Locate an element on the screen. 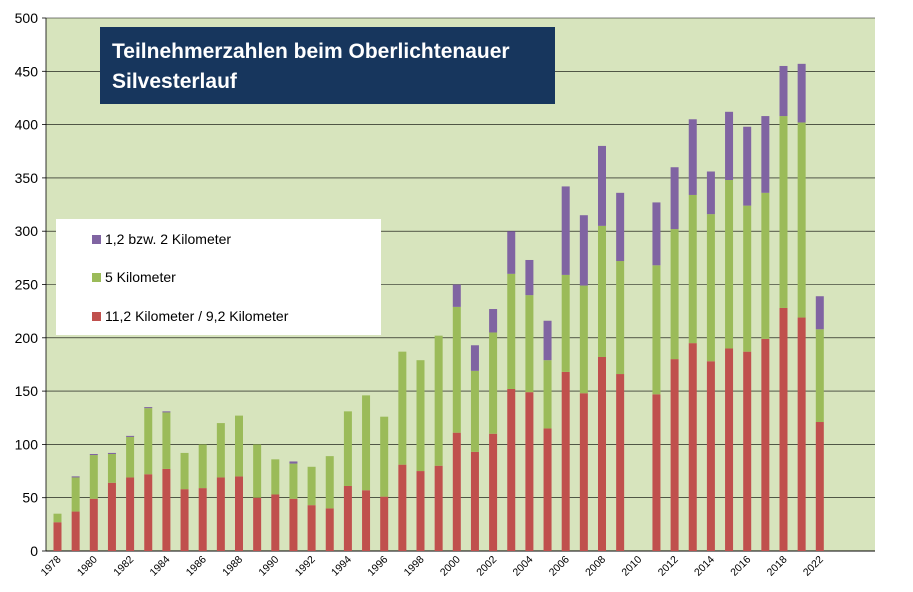 This screenshot has width=913, height=592. y-tick-label: 350 is located at coordinates (27, 178).